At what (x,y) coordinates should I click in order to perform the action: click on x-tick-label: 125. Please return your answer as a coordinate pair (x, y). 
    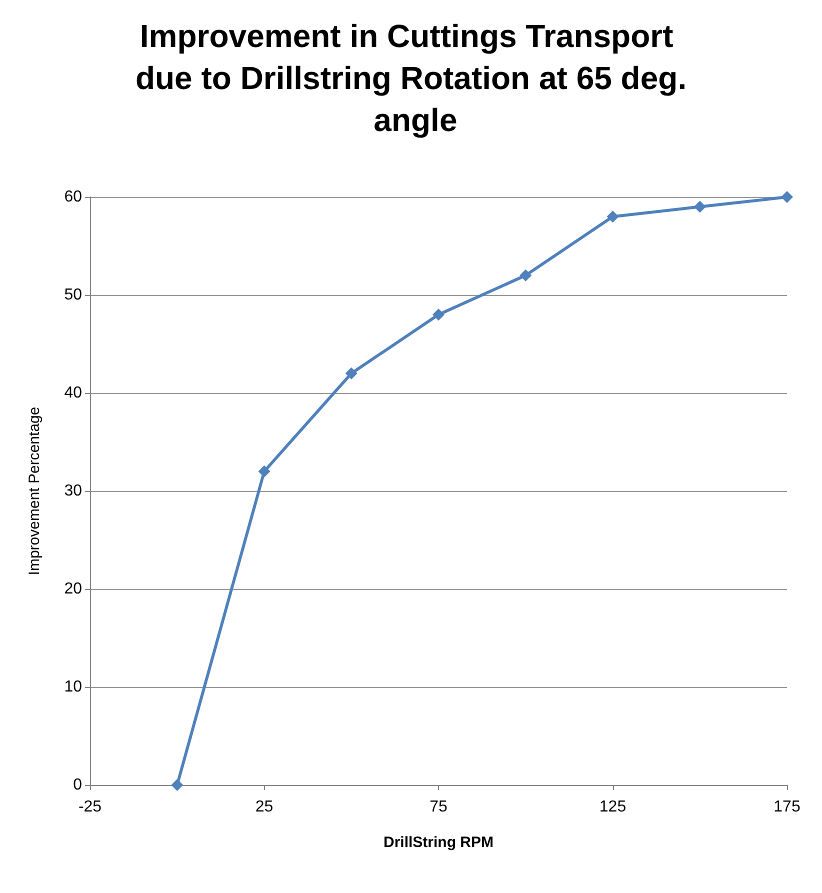
    Looking at the image, I should click on (612, 807).